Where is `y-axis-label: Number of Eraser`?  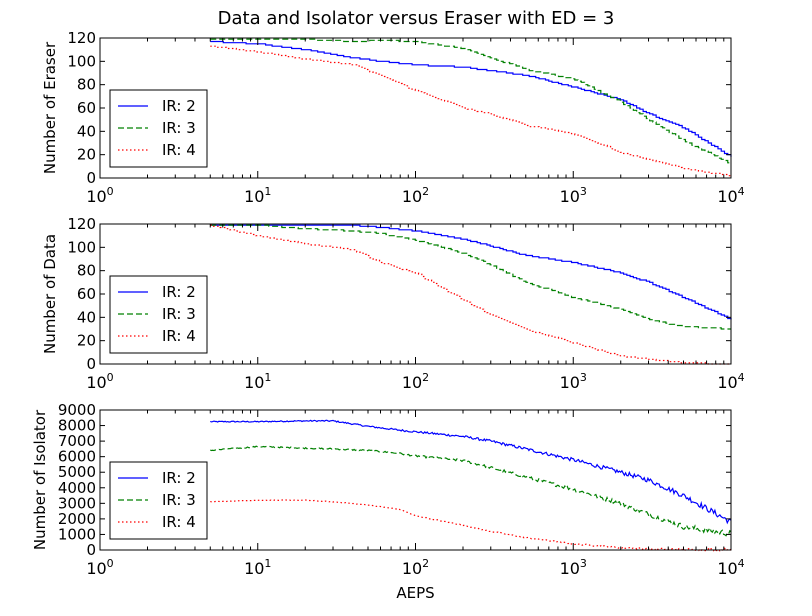
y-axis-label: Number of Eraser is located at coordinates (50, 107).